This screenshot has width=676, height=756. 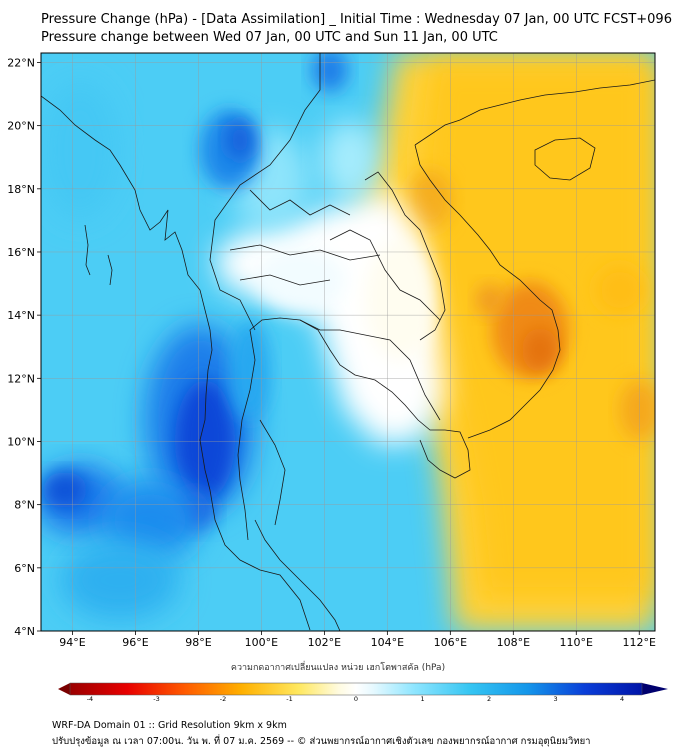 What do you see at coordinates (24, 568) in the screenshot?
I see `lat-label: 6°N` at bounding box center [24, 568].